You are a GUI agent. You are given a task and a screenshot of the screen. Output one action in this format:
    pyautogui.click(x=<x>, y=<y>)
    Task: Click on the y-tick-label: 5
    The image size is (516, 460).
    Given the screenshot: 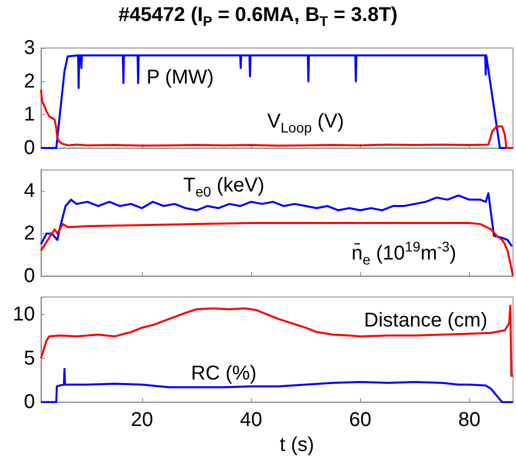 What is the action you would take?
    pyautogui.click(x=29, y=358)
    